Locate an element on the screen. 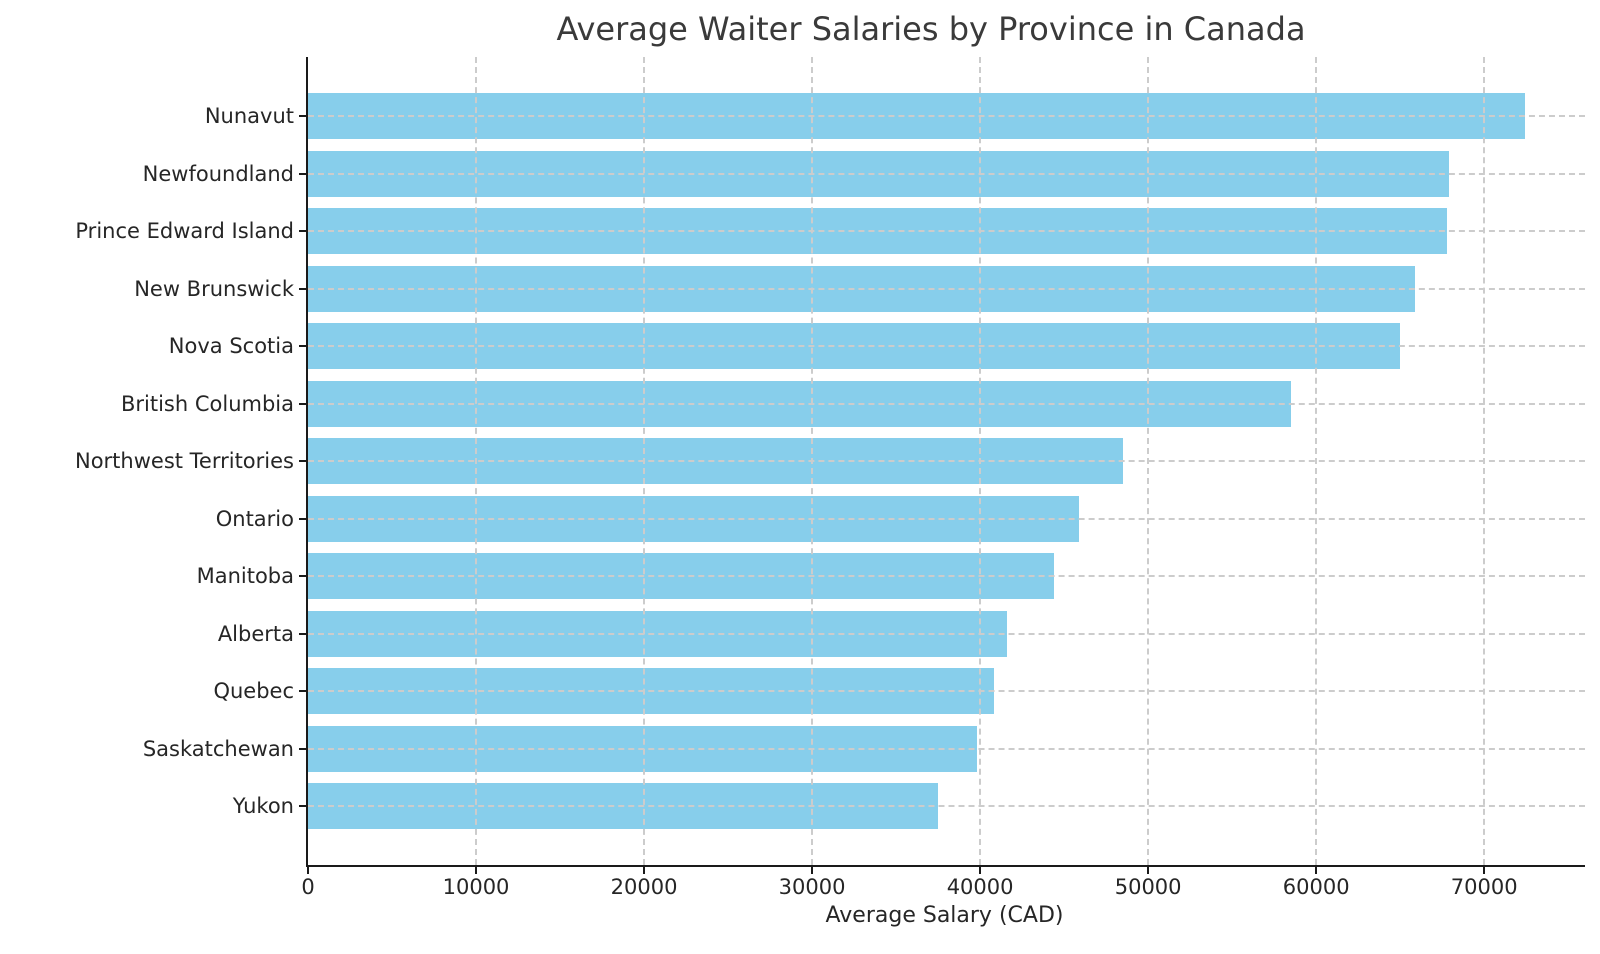  y-tick-label: Newfoundland is located at coordinates (218, 173).